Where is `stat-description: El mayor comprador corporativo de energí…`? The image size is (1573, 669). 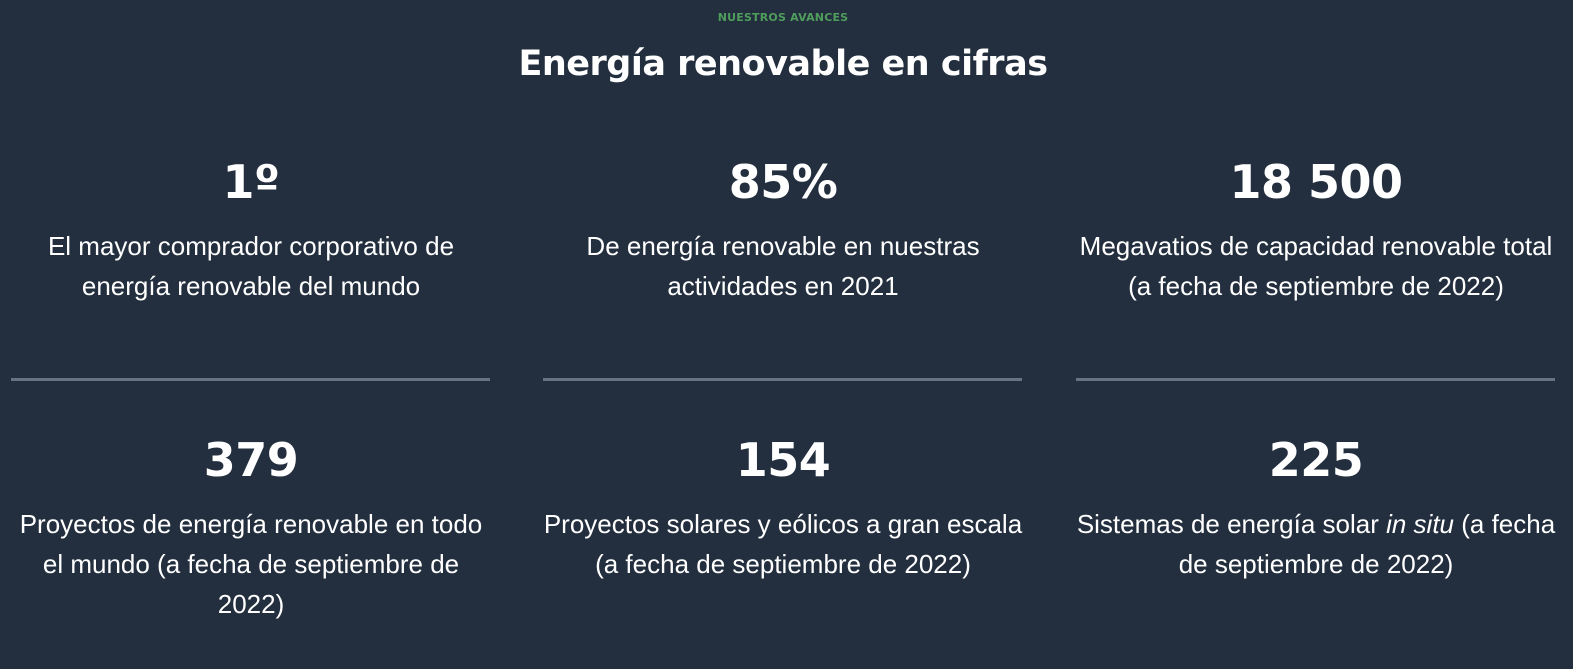 stat-description: El mayor comprador corporativo de energí… is located at coordinates (251, 266).